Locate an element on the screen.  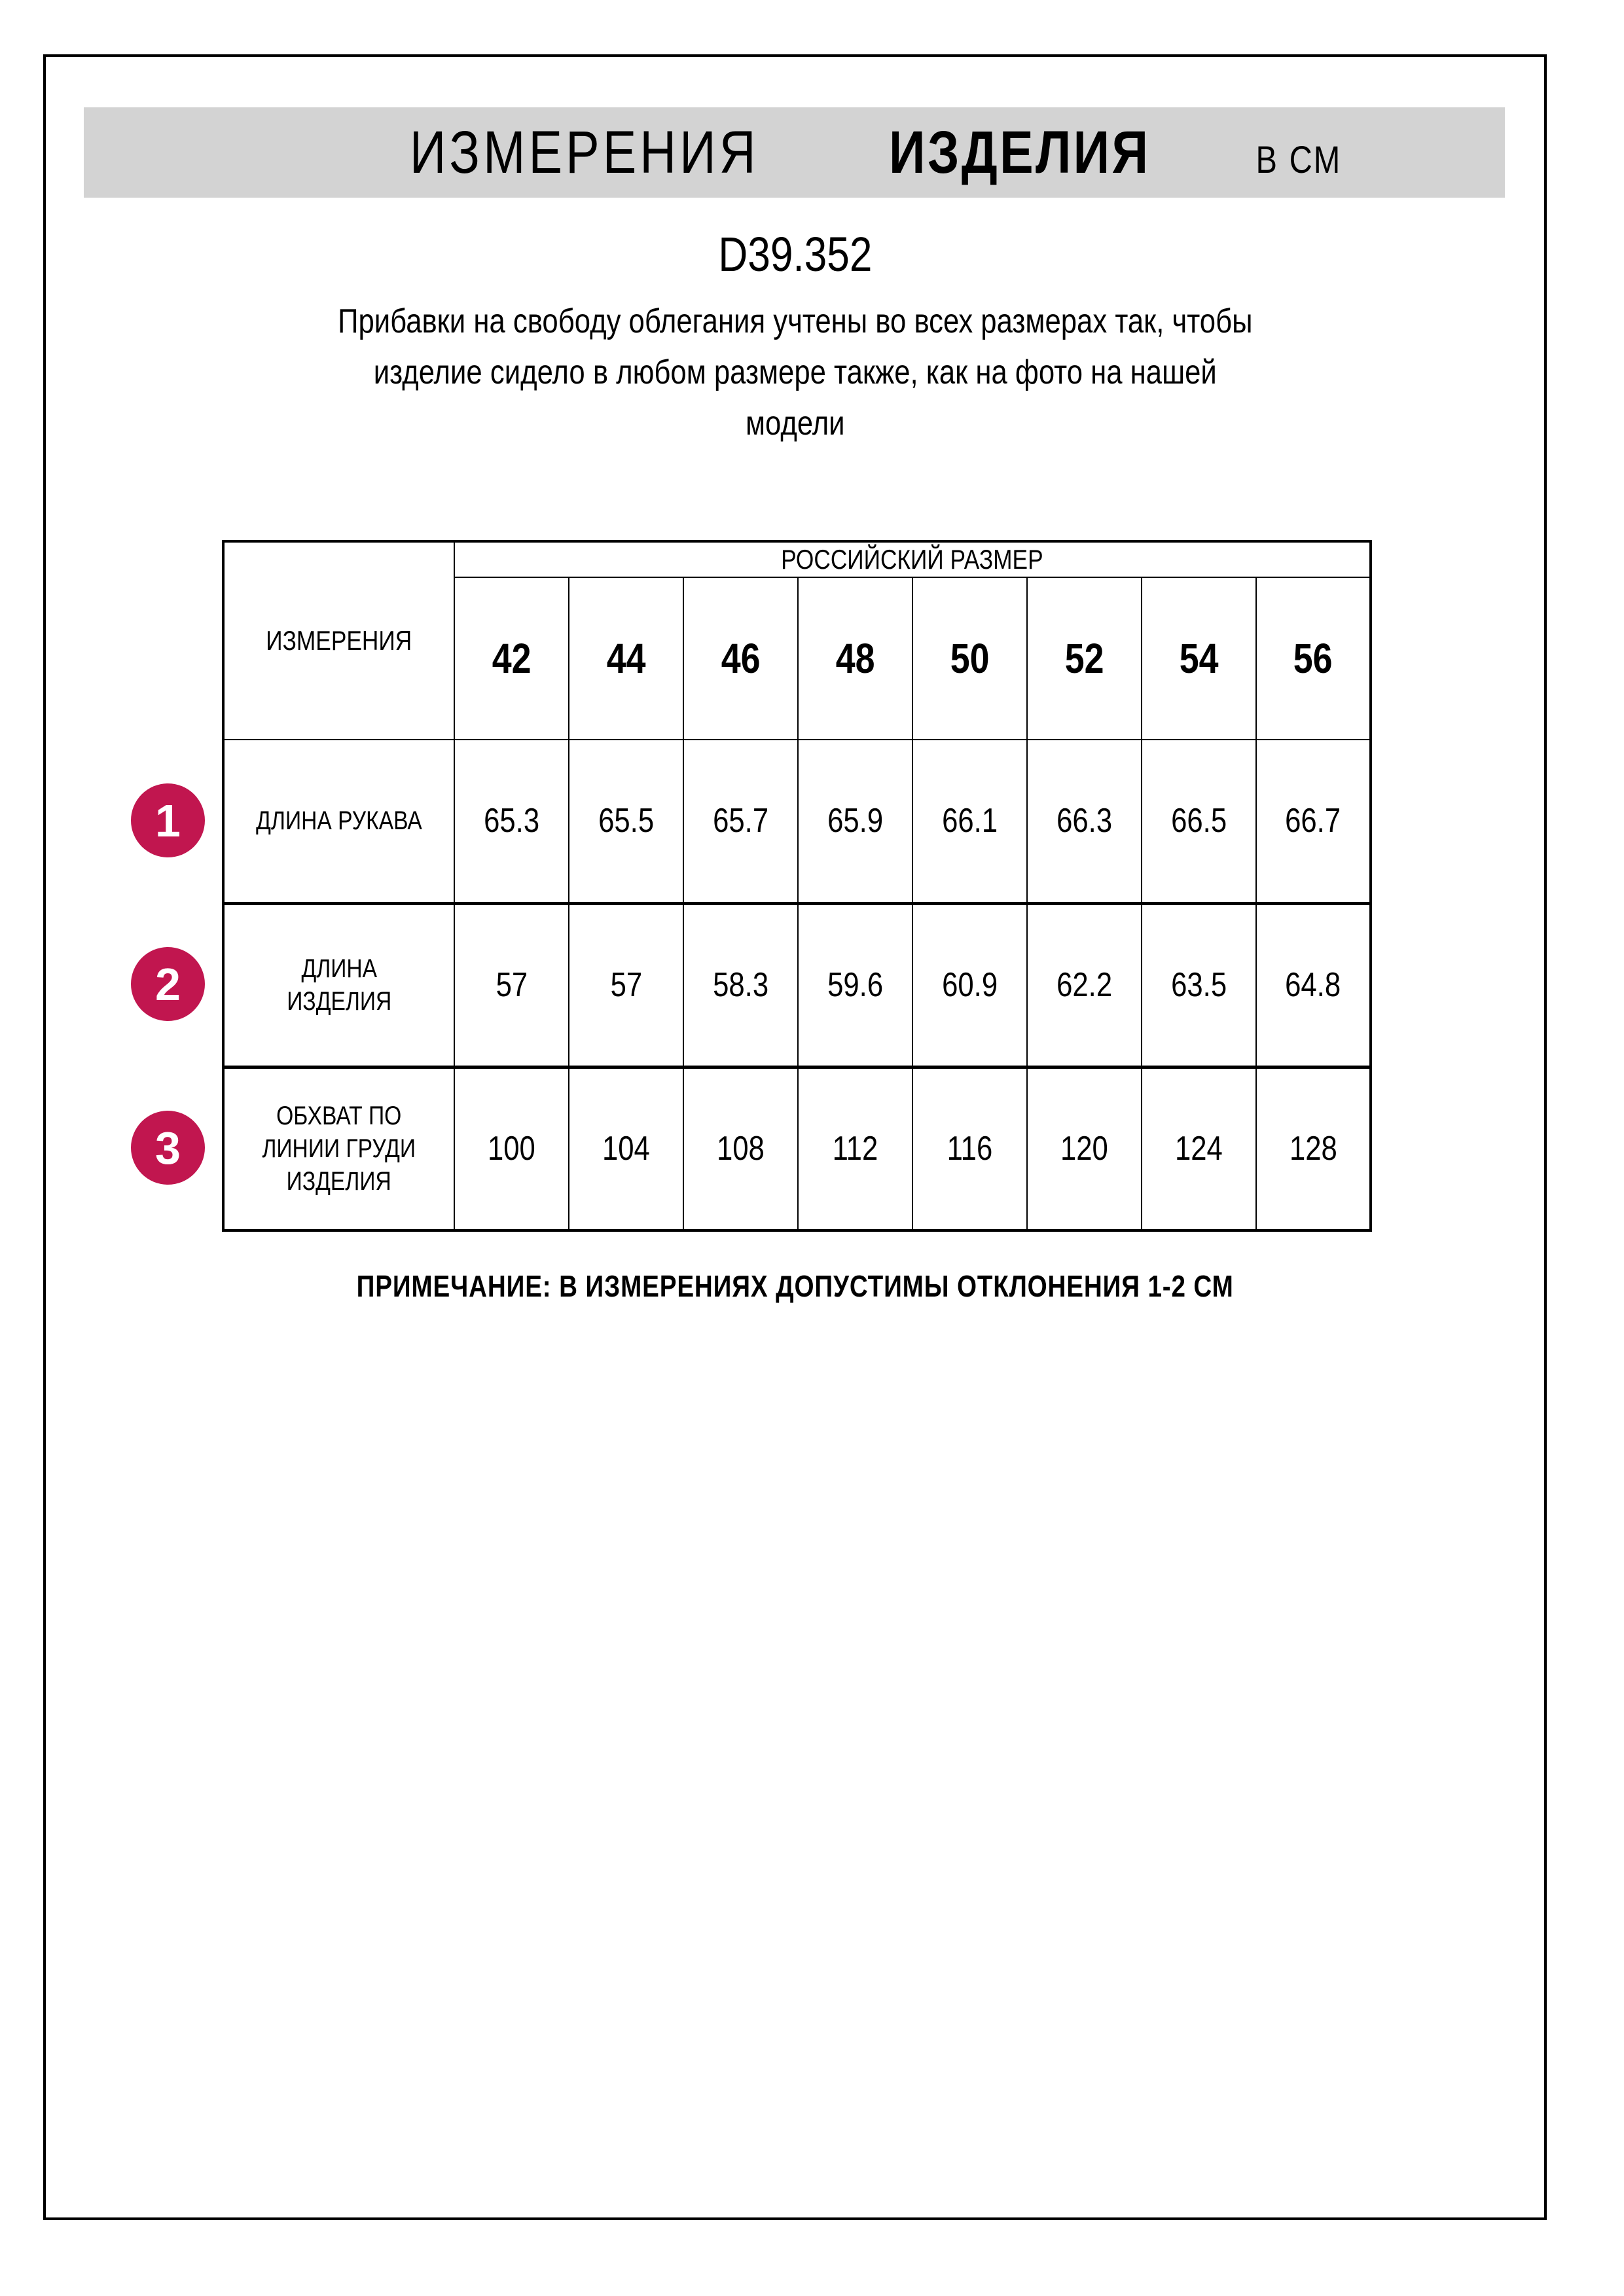
row-marker-number: 2 is located at coordinates (168, 984).